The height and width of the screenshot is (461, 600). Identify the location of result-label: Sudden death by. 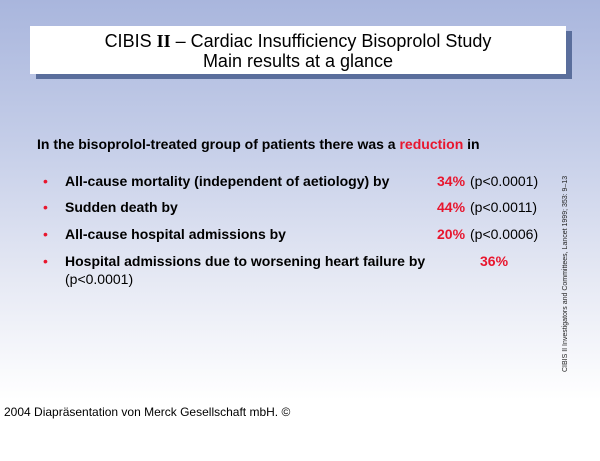
(121, 207).